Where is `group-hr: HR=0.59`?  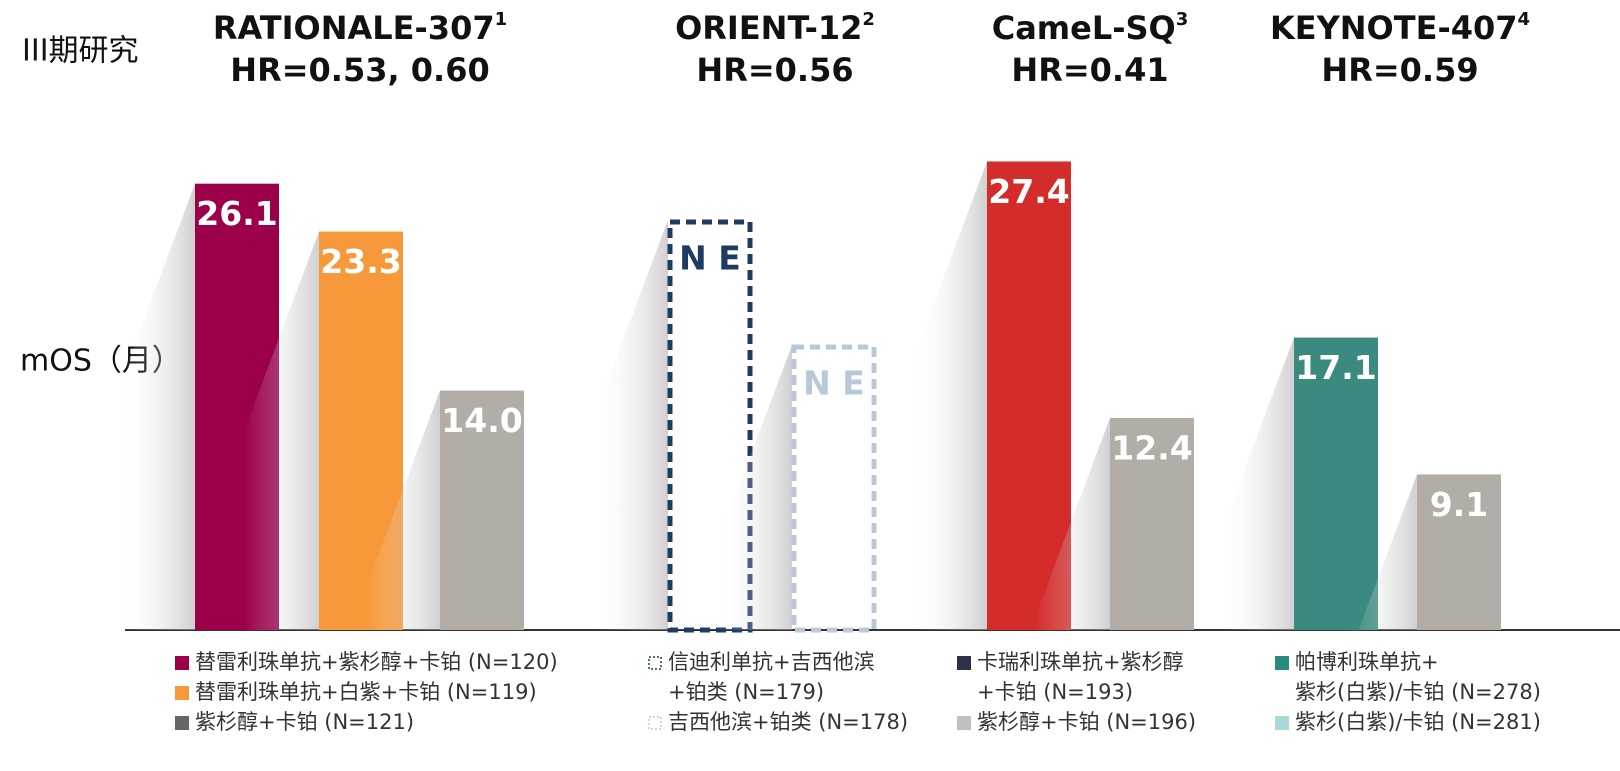
group-hr: HR=0.59 is located at coordinates (1399, 70).